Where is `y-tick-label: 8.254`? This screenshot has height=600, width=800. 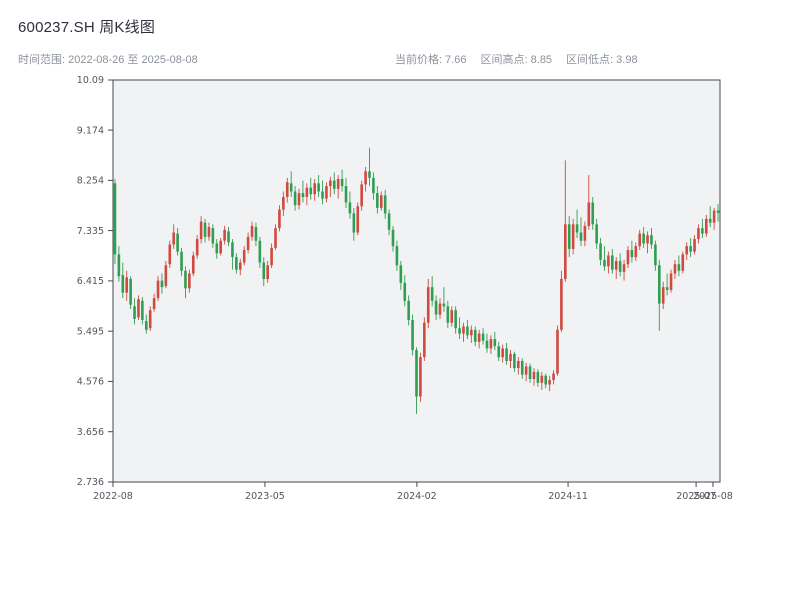
y-tick-label: 8.254 is located at coordinates (90, 181).